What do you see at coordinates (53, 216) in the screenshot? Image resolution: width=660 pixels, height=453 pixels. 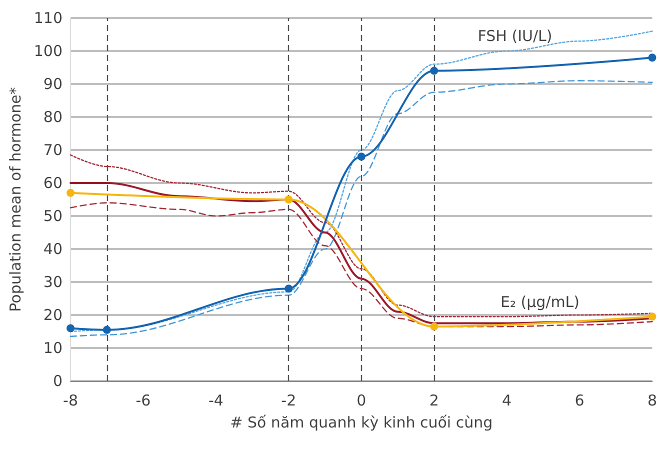 I see `y-tick-label: 50` at bounding box center [53, 216].